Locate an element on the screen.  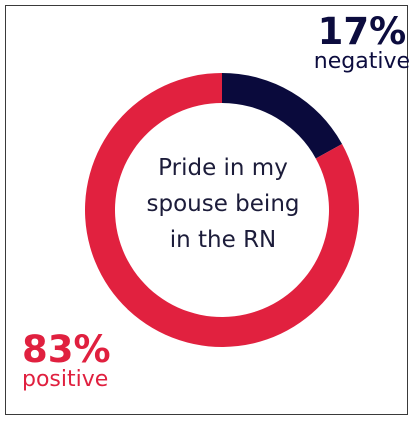
donut-slice-negative is located at coordinates (282, 115).